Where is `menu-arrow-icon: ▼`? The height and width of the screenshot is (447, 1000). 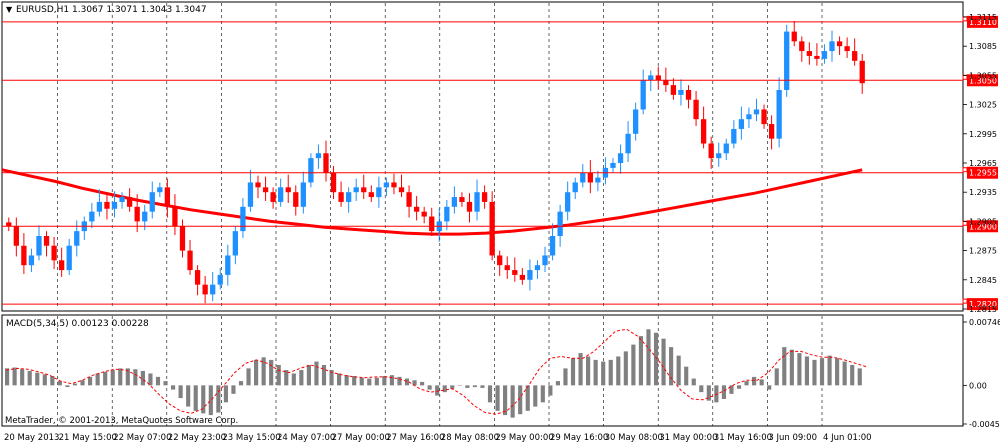 menu-arrow-icon: ▼ is located at coordinates (9, 9).